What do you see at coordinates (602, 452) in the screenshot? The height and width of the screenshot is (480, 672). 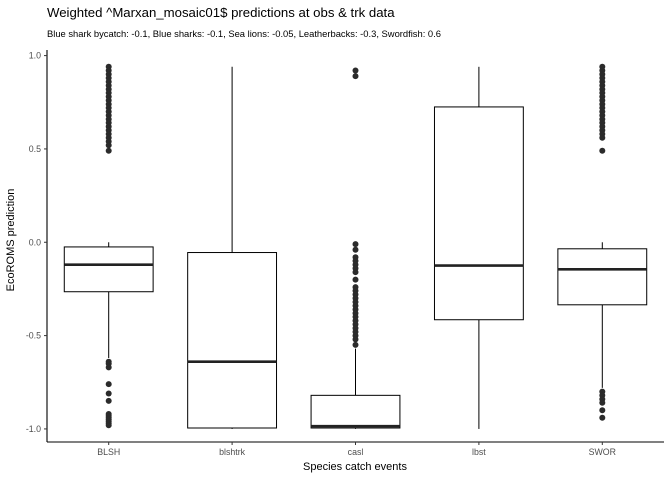 I see `x-tick-label: SWOR` at bounding box center [602, 452].